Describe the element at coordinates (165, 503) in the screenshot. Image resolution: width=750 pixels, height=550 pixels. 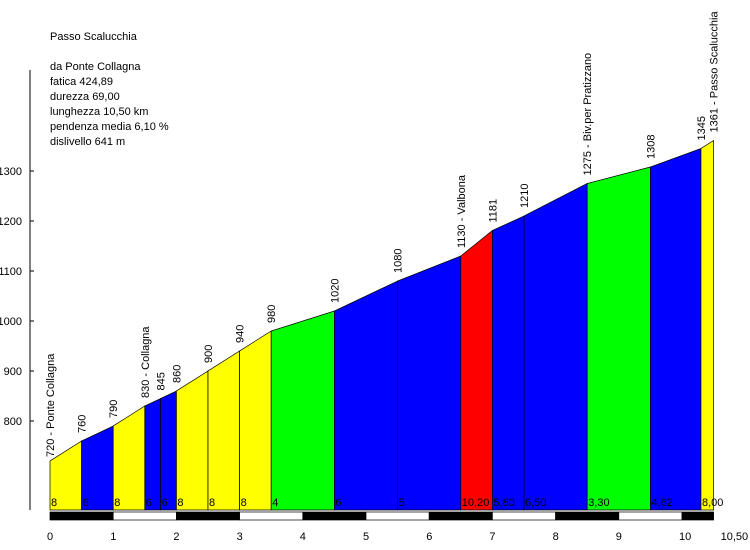
I see `segment-grade-label-5: 6` at that location.